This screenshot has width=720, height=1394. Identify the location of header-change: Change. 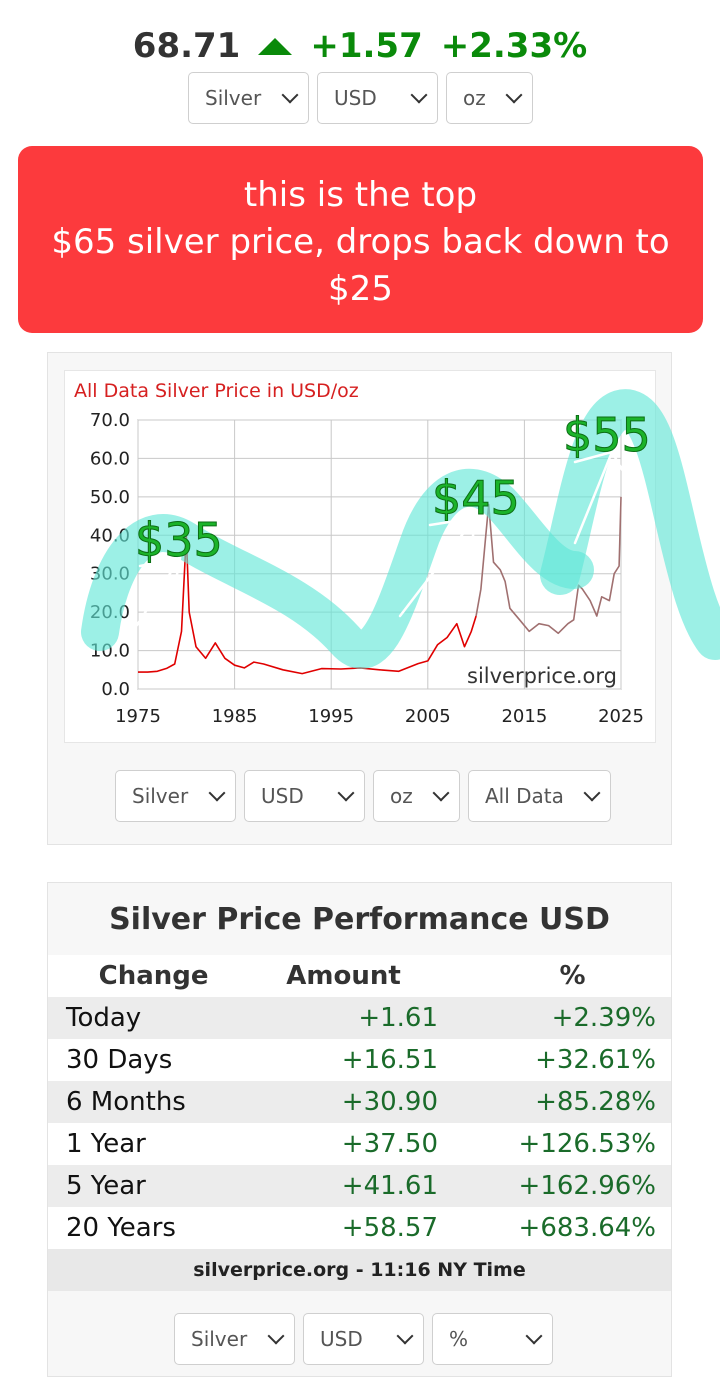
(153, 976).